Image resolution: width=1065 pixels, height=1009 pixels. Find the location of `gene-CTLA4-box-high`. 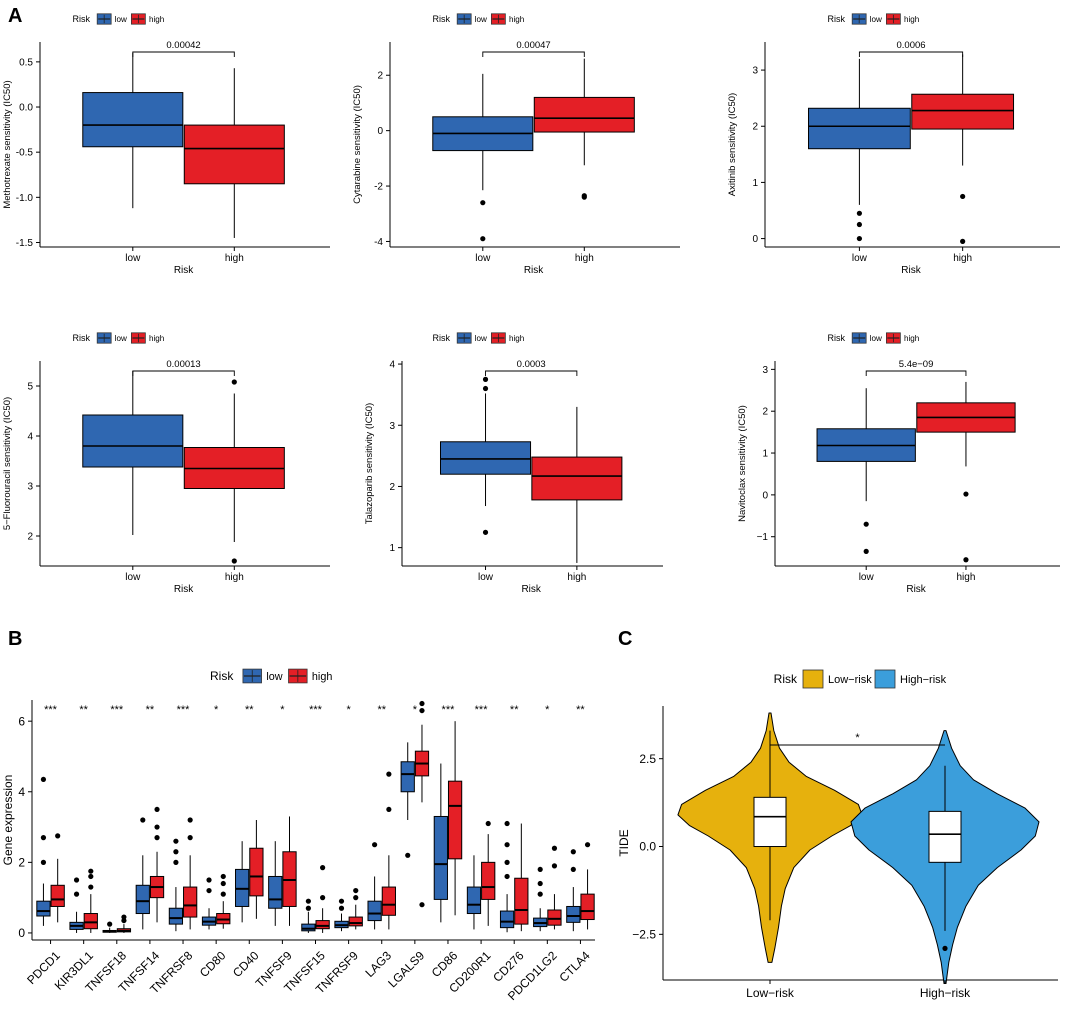

gene-CTLA4-box-high is located at coordinates (587, 886).